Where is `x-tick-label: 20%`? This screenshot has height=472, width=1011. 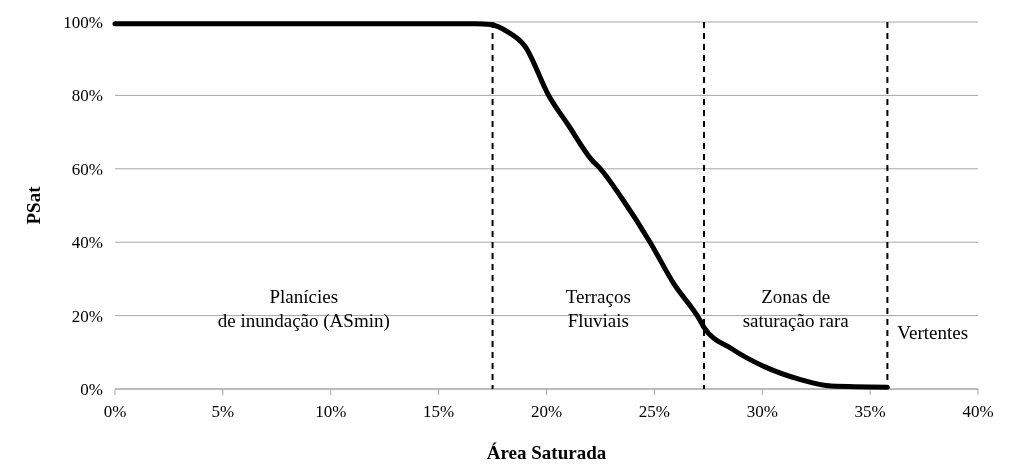
x-tick-label: 20% is located at coordinates (546, 411).